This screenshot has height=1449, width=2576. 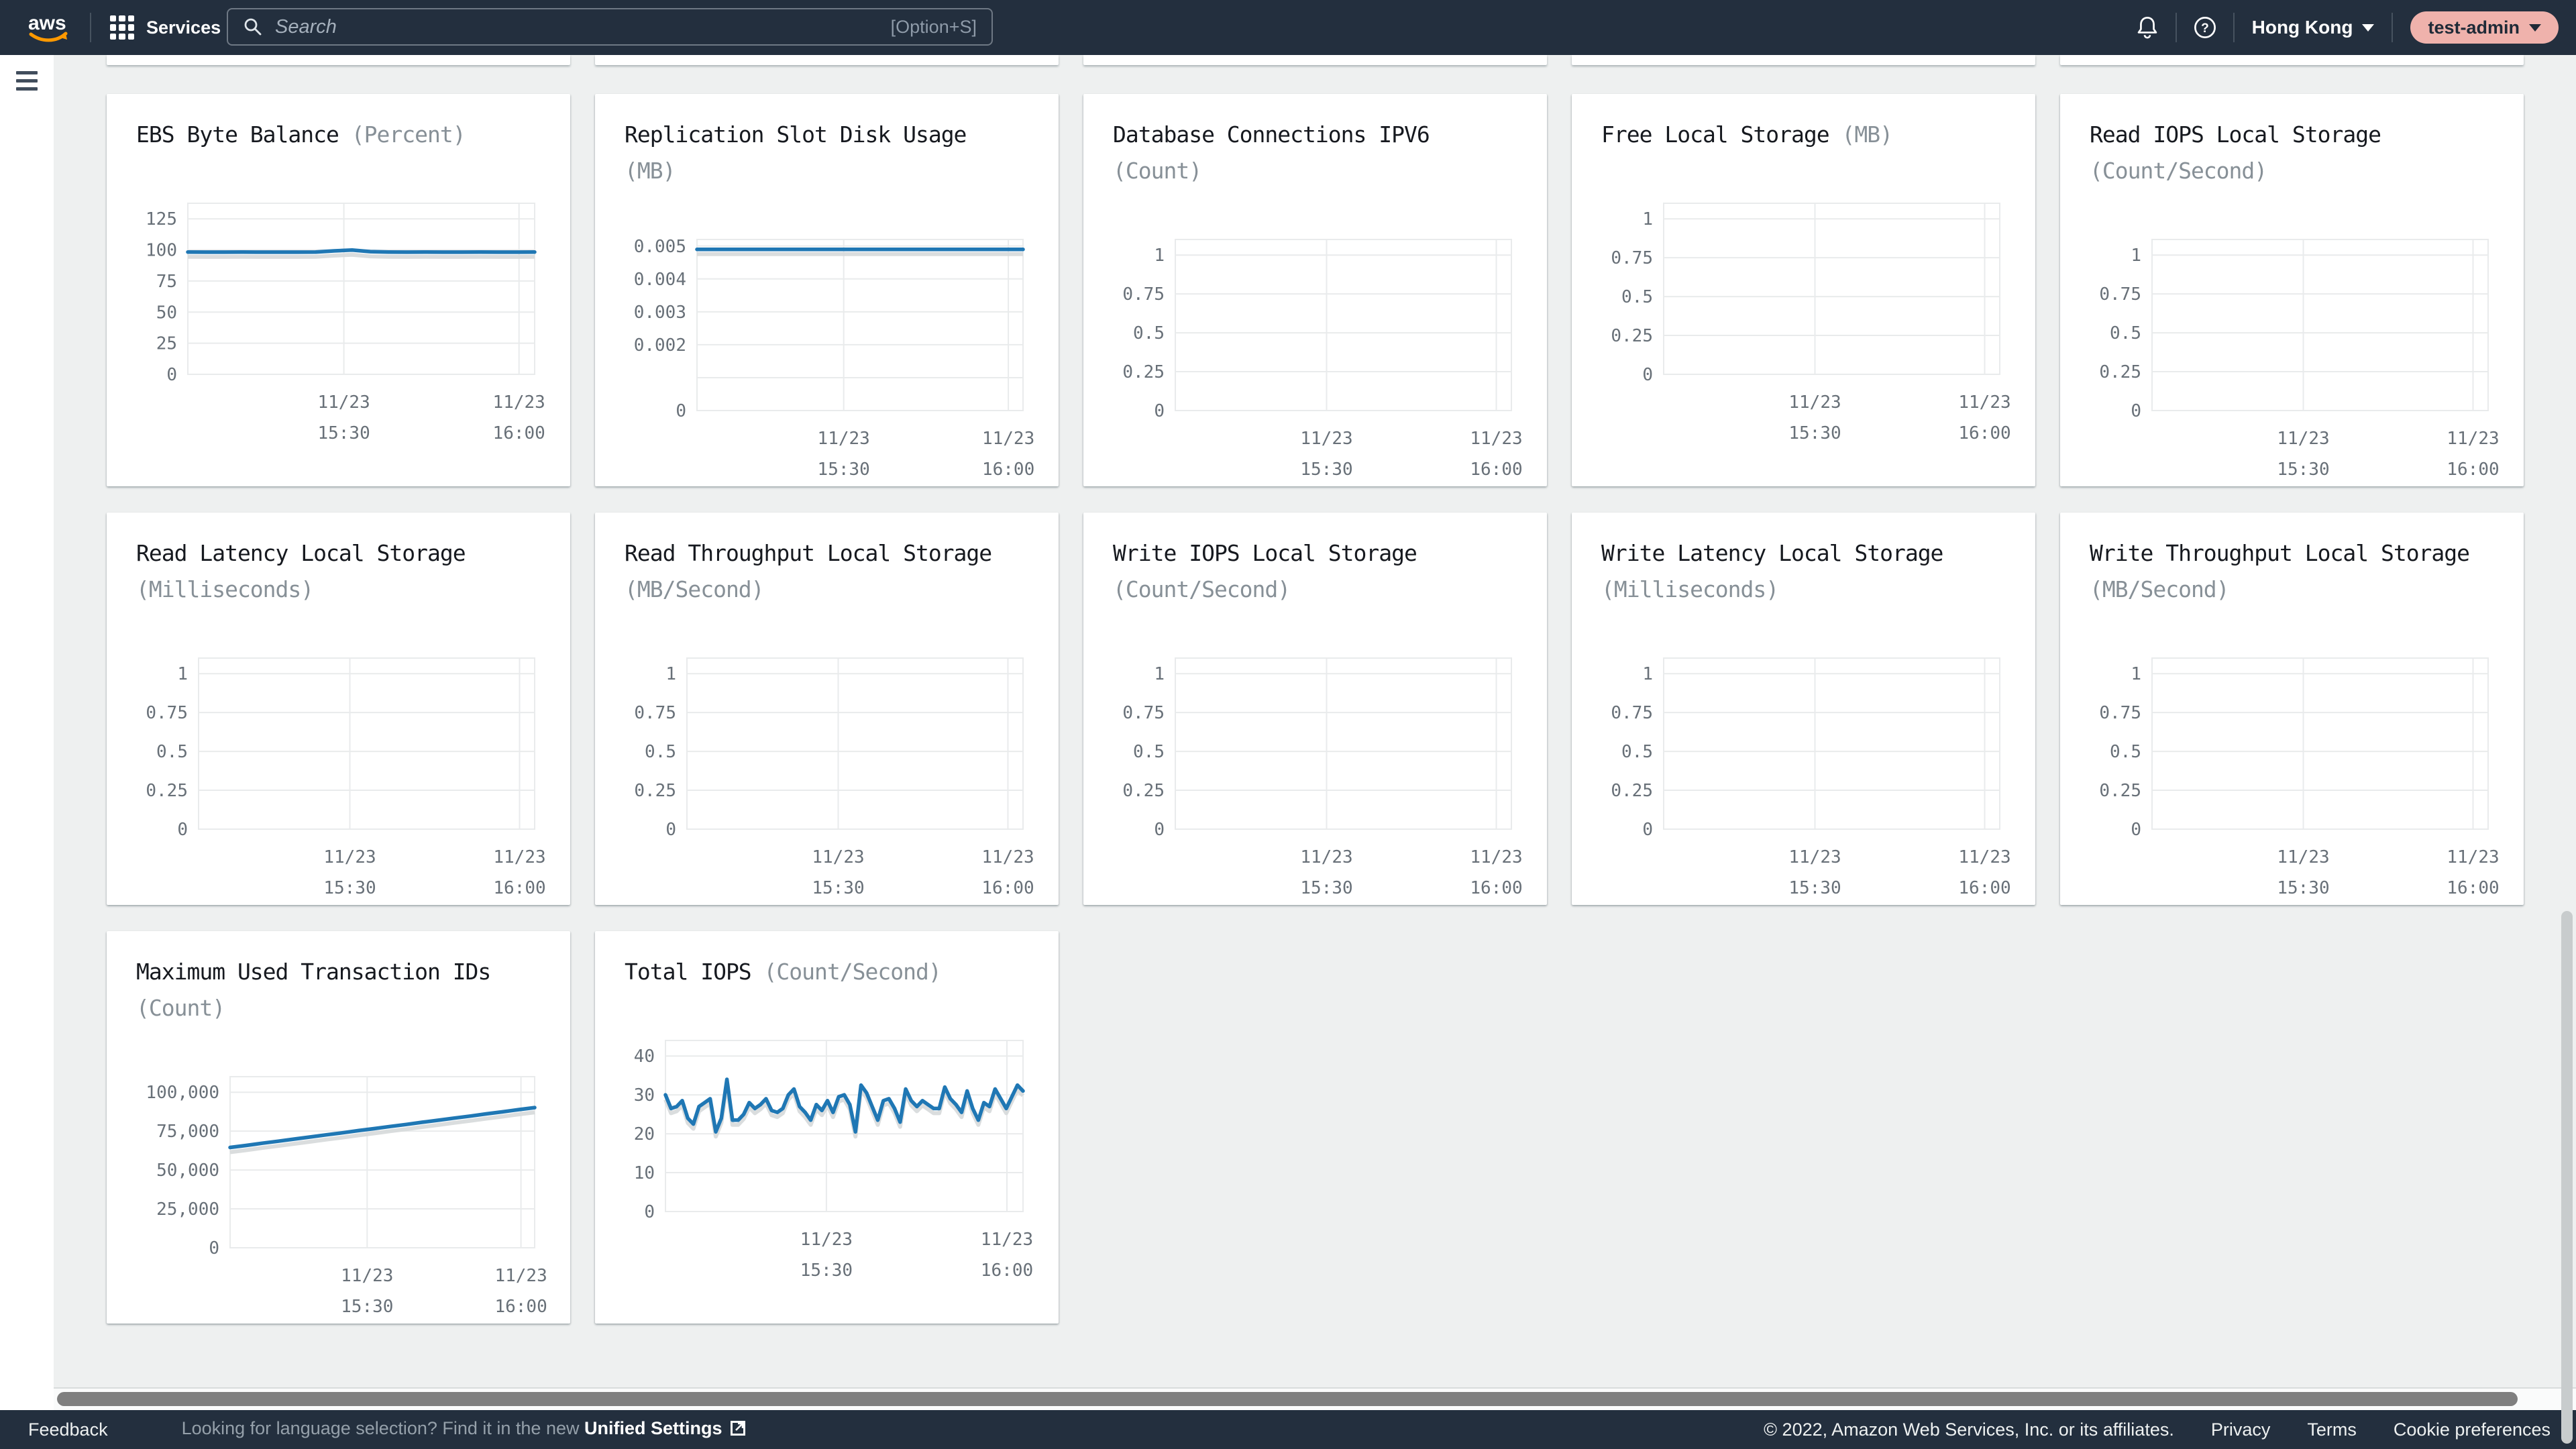 I want to click on search-icon, so click(x=253, y=27).